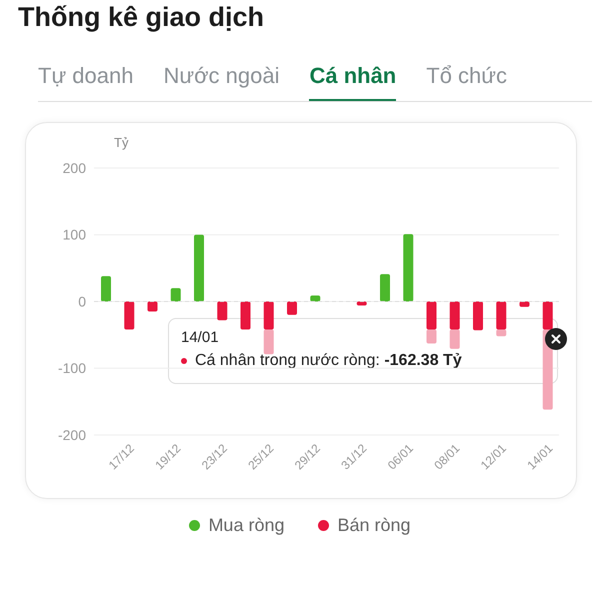 The width and height of the screenshot is (600, 600). I want to click on y-tick-label: 0, so click(82, 301).